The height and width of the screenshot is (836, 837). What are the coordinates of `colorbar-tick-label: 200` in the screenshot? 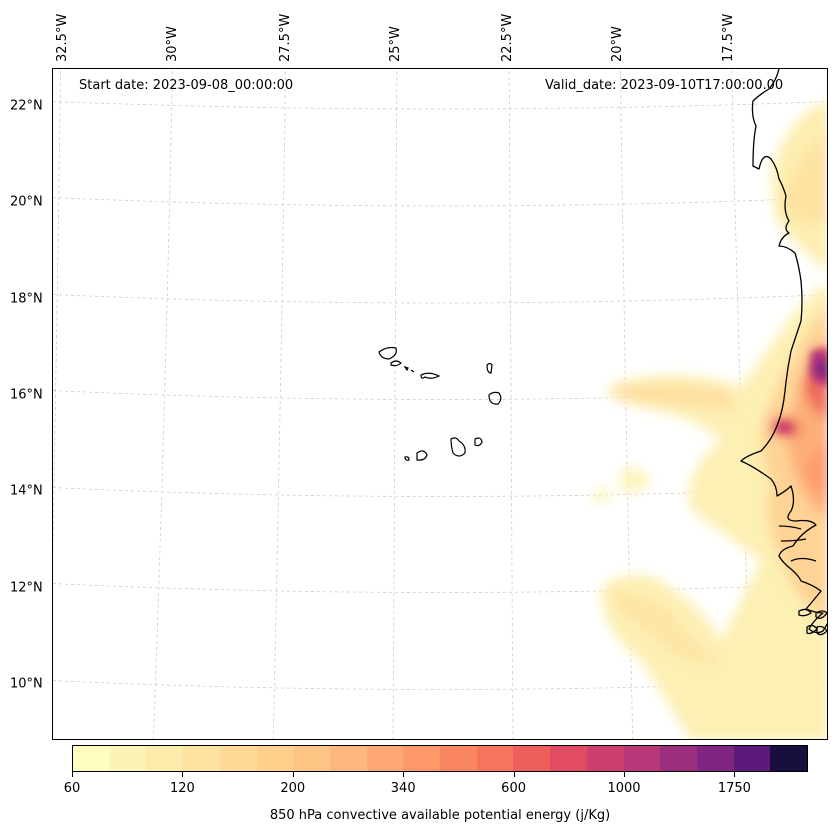 It's located at (293, 788).